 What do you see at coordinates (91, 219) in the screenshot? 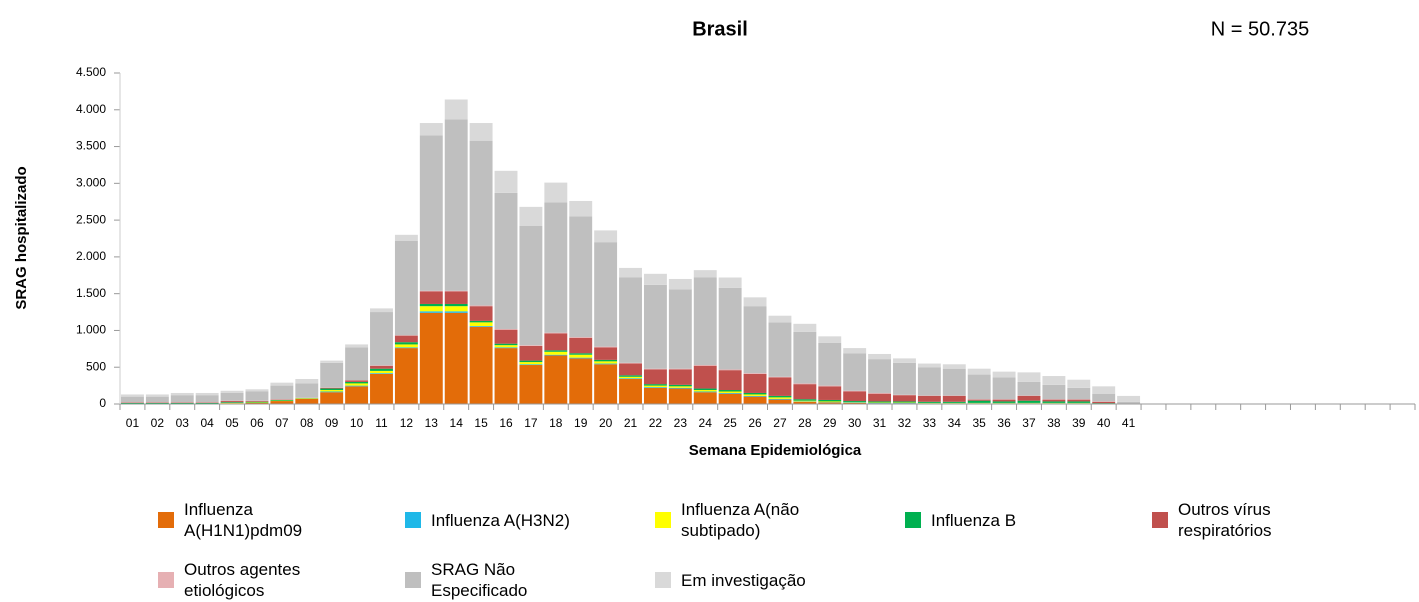
I see `y-tick-label: 2.500` at bounding box center [91, 219].